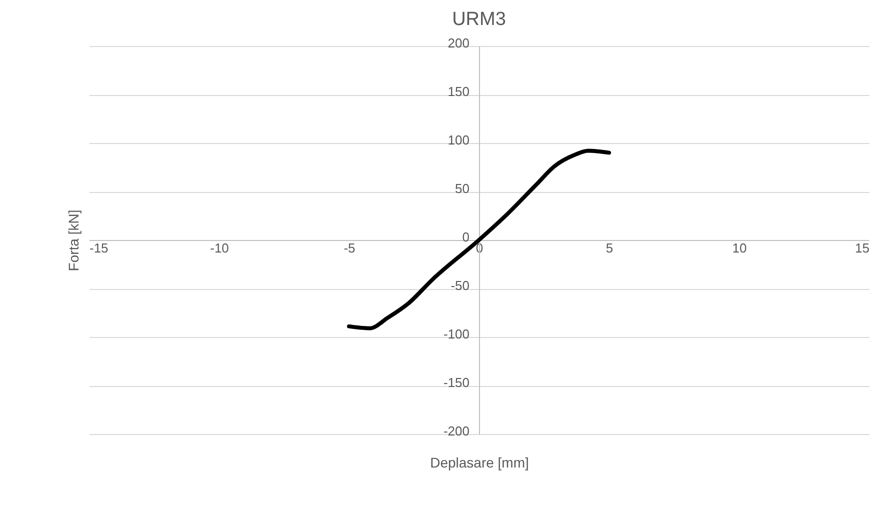  I want to click on y-tick-label: -200, so click(456, 431).